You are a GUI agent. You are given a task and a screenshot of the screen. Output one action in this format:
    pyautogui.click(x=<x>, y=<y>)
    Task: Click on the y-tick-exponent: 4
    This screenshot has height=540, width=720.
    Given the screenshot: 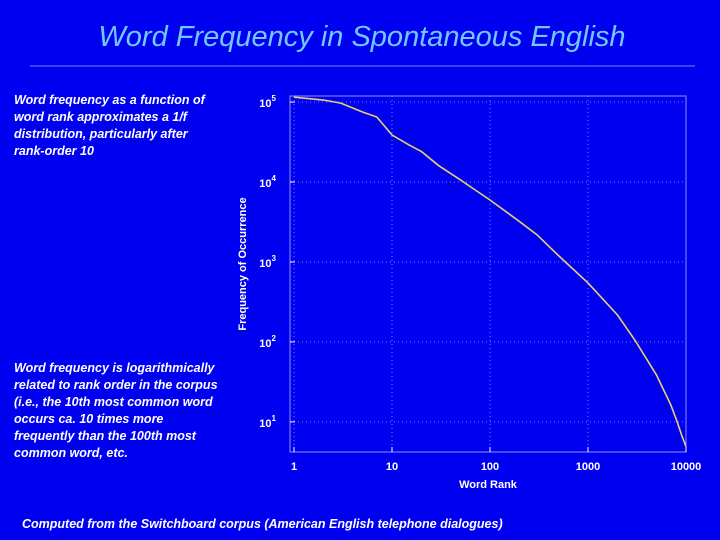 What is the action you would take?
    pyautogui.click(x=274, y=178)
    